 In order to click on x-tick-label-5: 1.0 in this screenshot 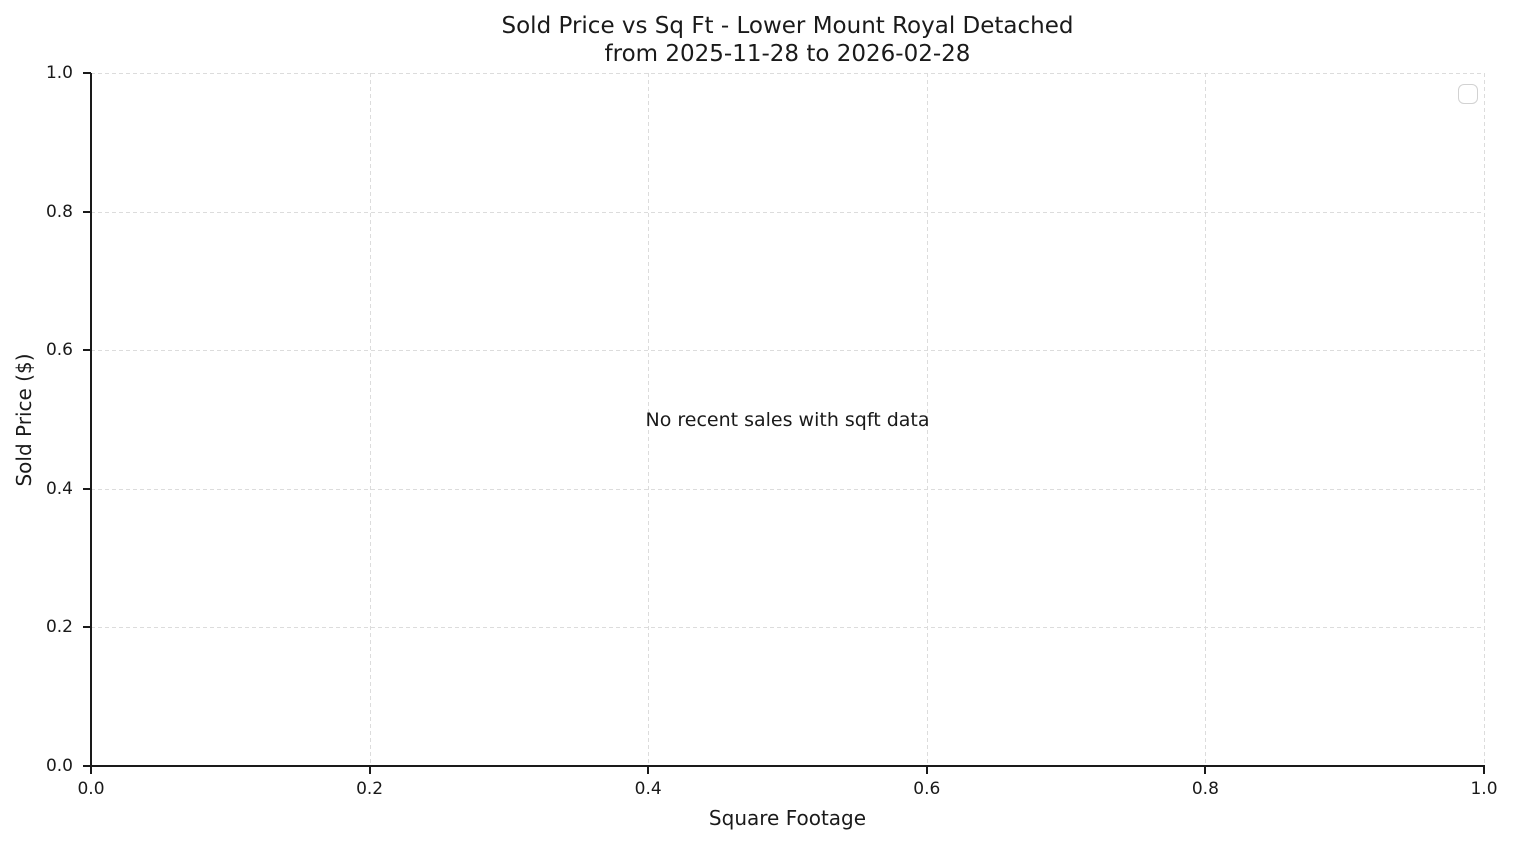, I will do `click(1484, 789)`.